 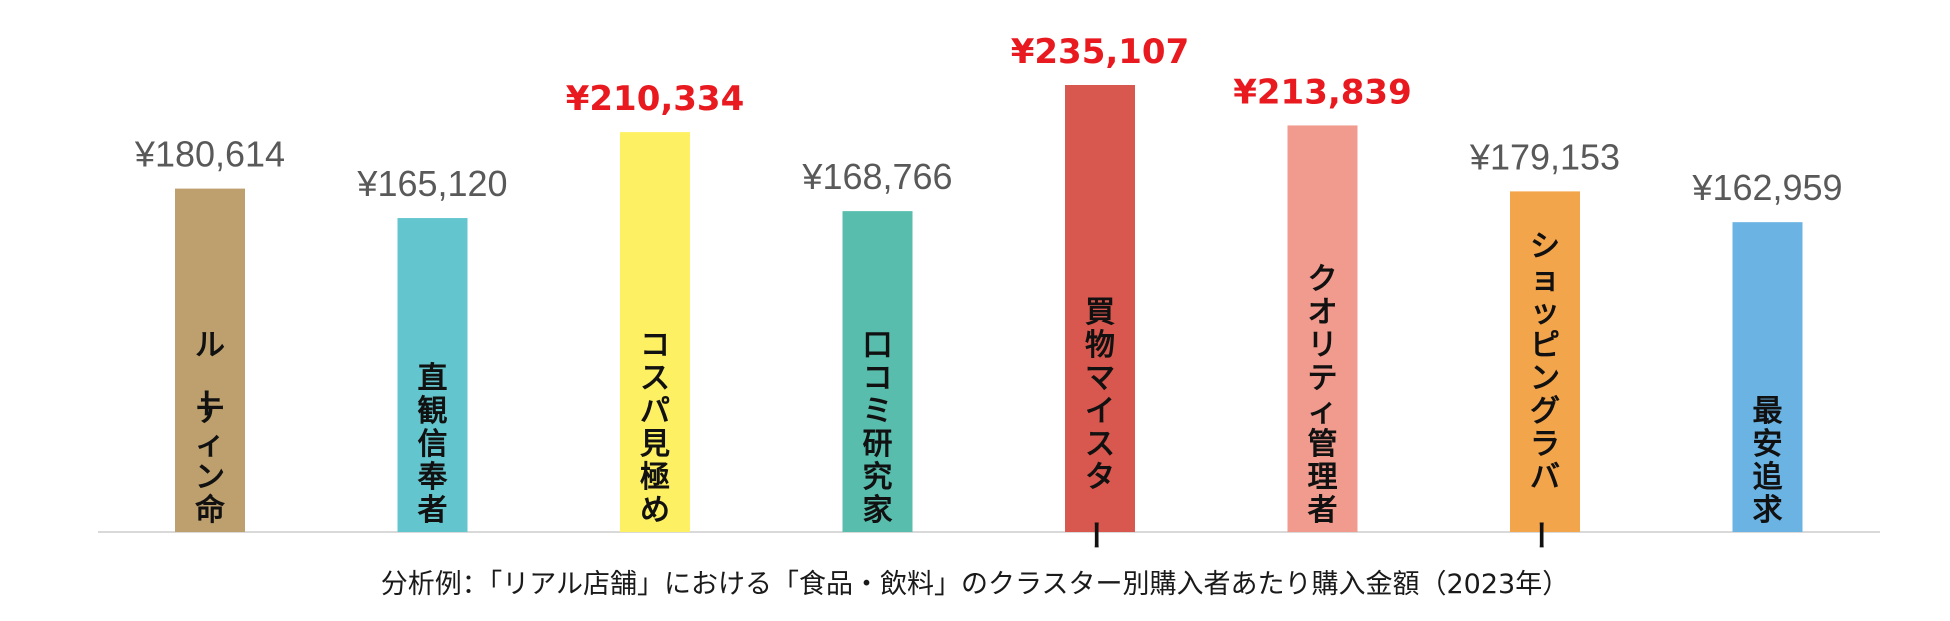 I want to click on category-label-8: 最安追求, so click(x=1768, y=461).